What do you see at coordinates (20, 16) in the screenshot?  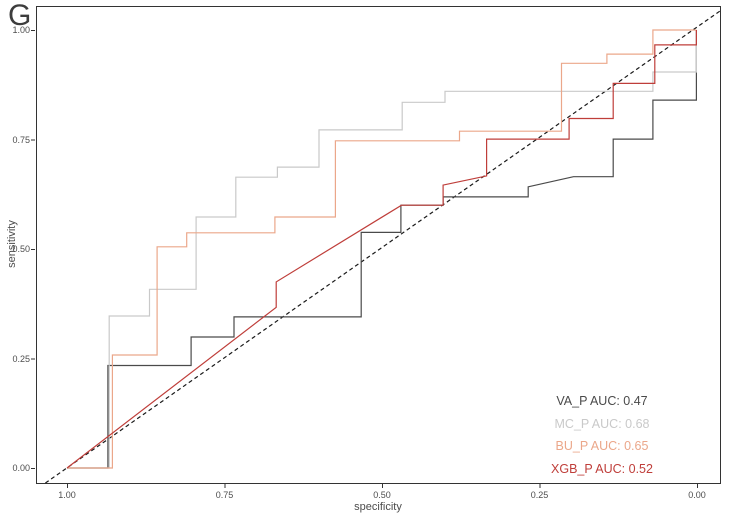 I see `panel-label: G` at bounding box center [20, 16].